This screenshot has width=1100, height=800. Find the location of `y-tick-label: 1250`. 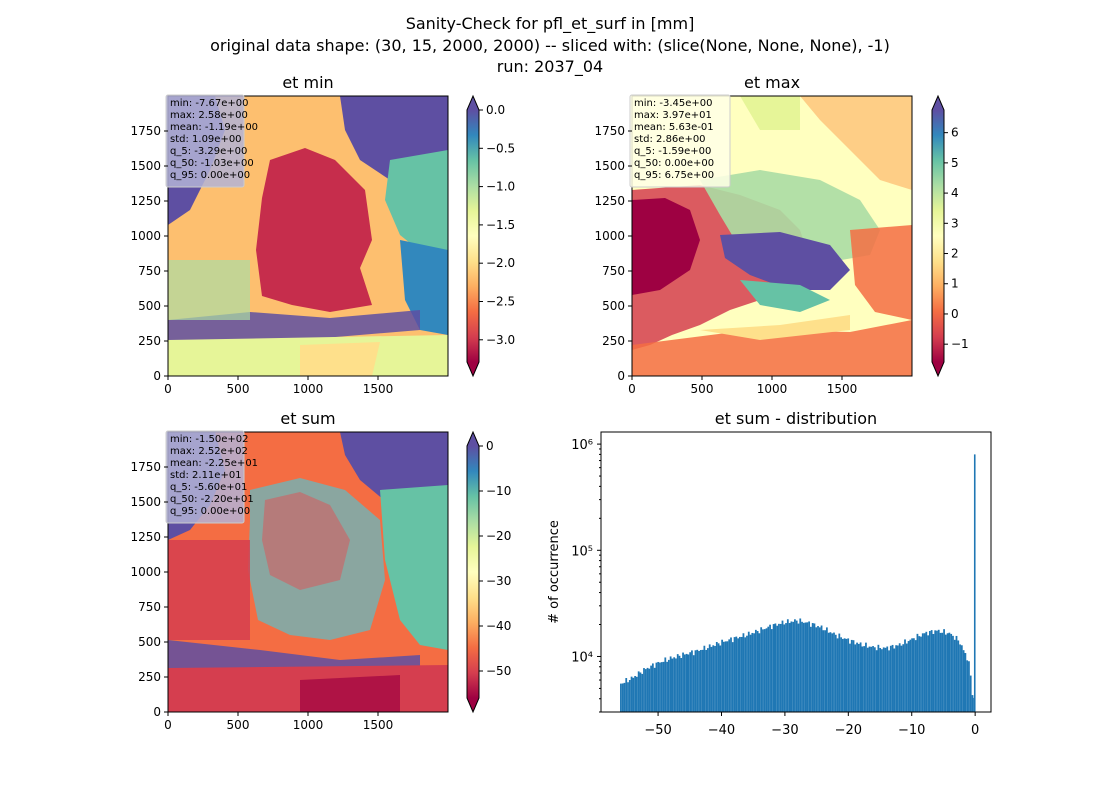

y-tick-label: 1250 is located at coordinates (145, 537).